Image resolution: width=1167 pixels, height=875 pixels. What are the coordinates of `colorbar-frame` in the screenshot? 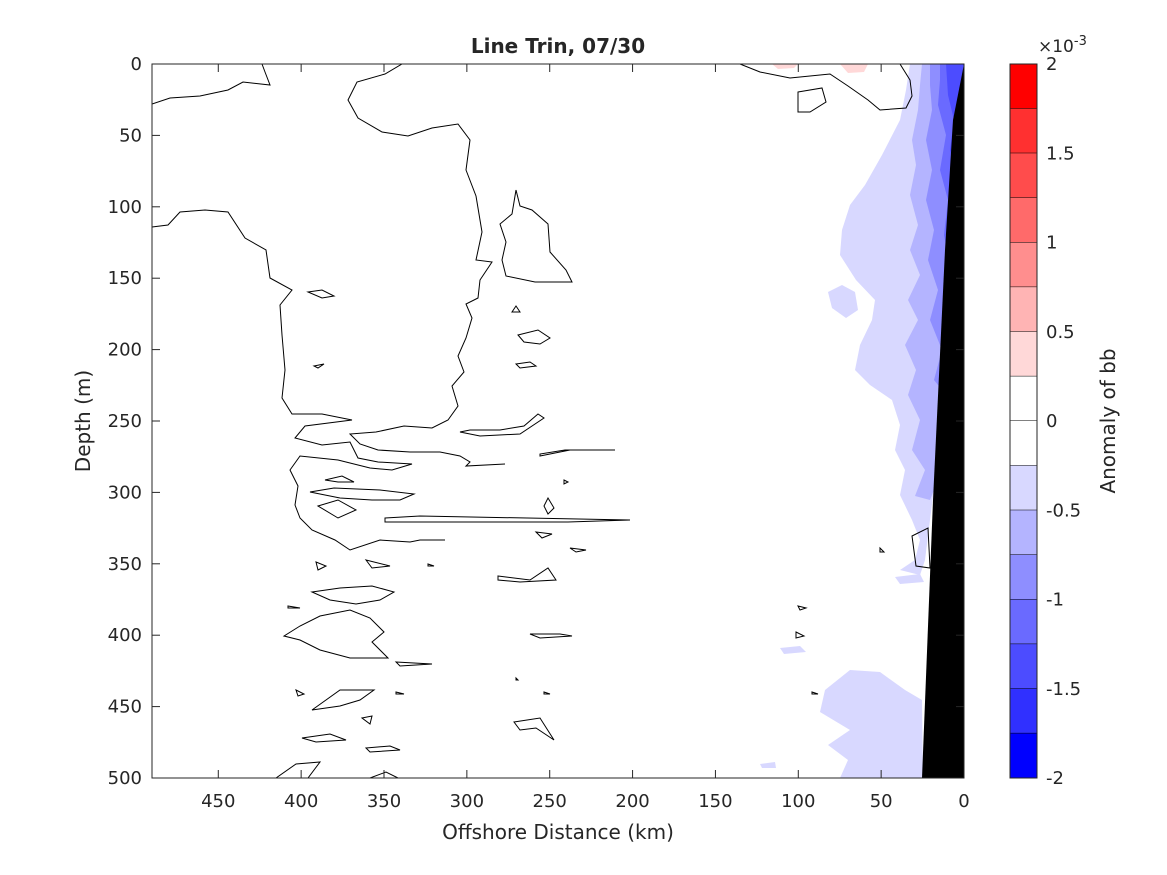 It's located at (1023, 421).